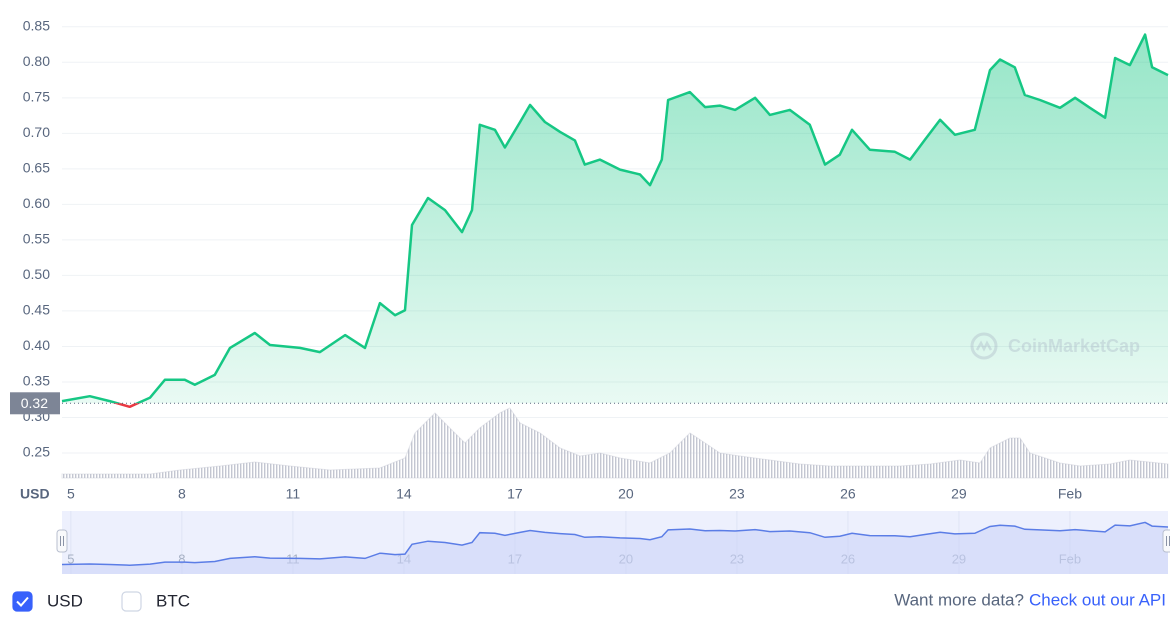 This screenshot has width=1170, height=637. I want to click on y-tick-label: 0.75, so click(36, 97).